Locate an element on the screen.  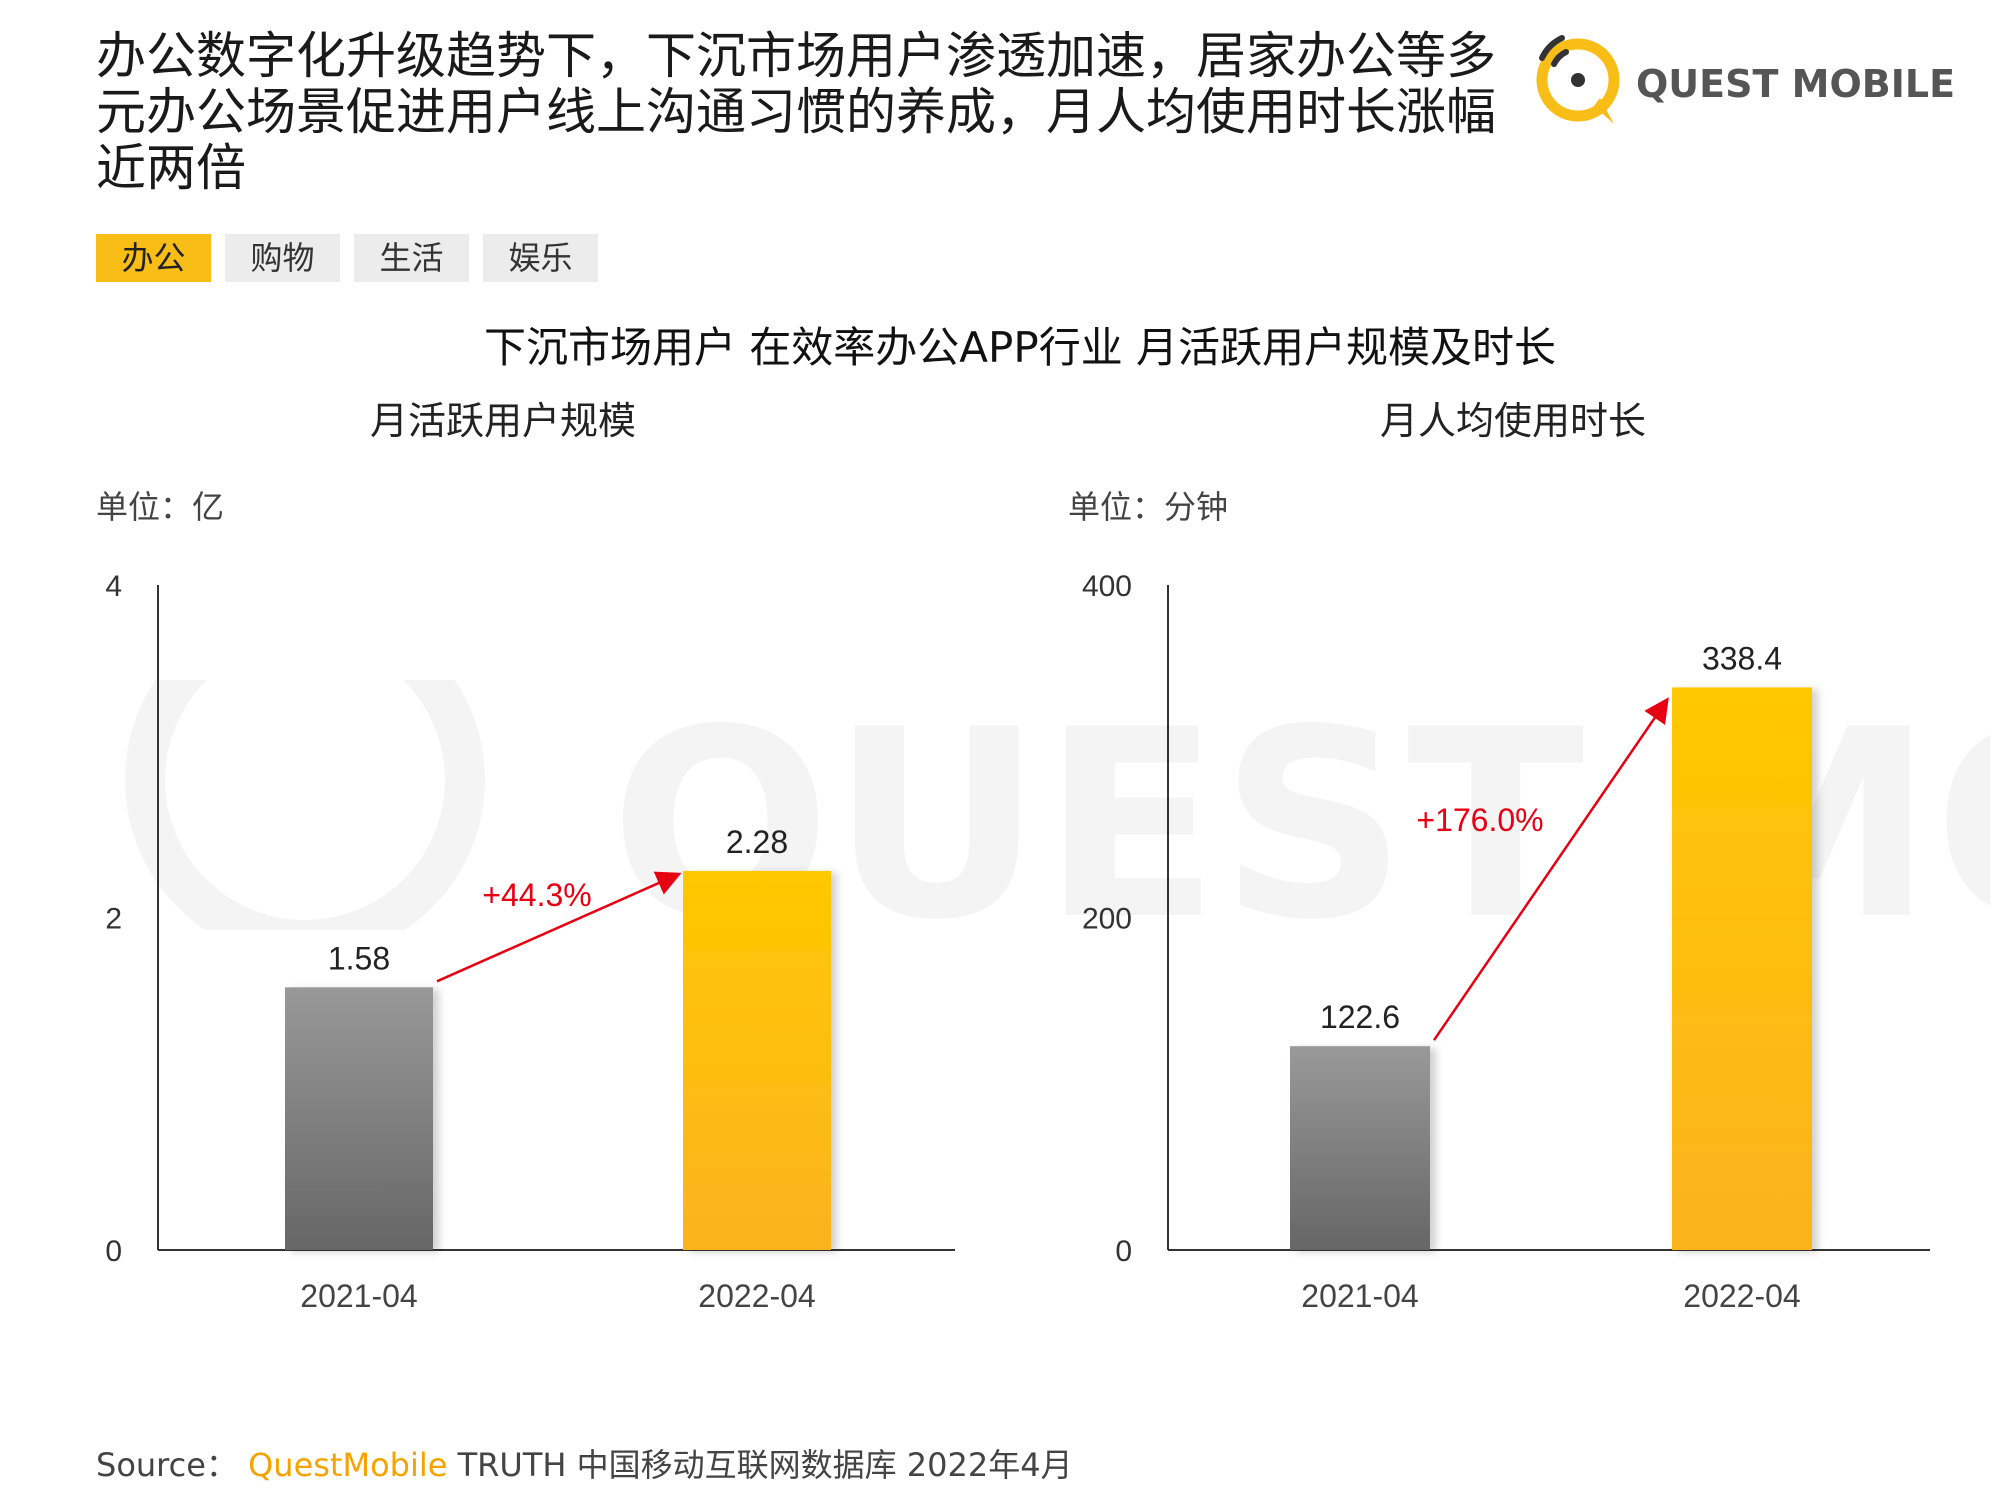
category-tabs: 办公 购物 生活 娱乐 is located at coordinates (347, 258).